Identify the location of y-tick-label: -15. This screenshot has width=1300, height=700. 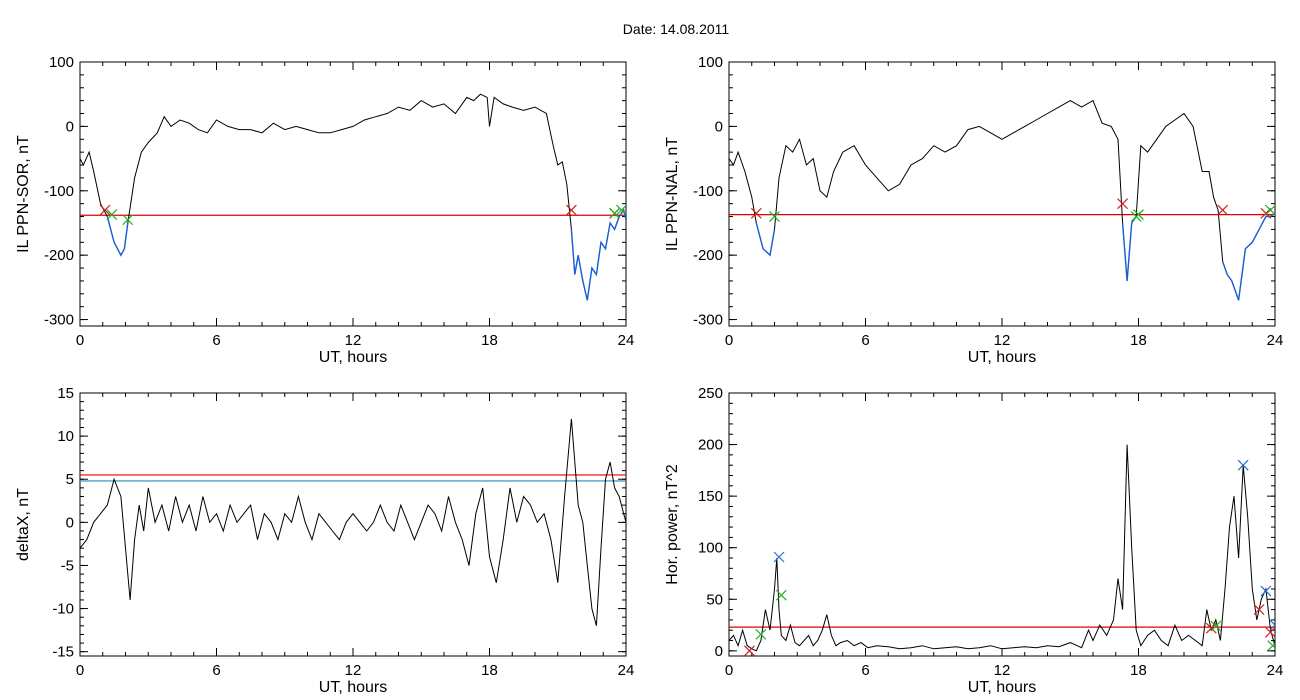
(63, 652).